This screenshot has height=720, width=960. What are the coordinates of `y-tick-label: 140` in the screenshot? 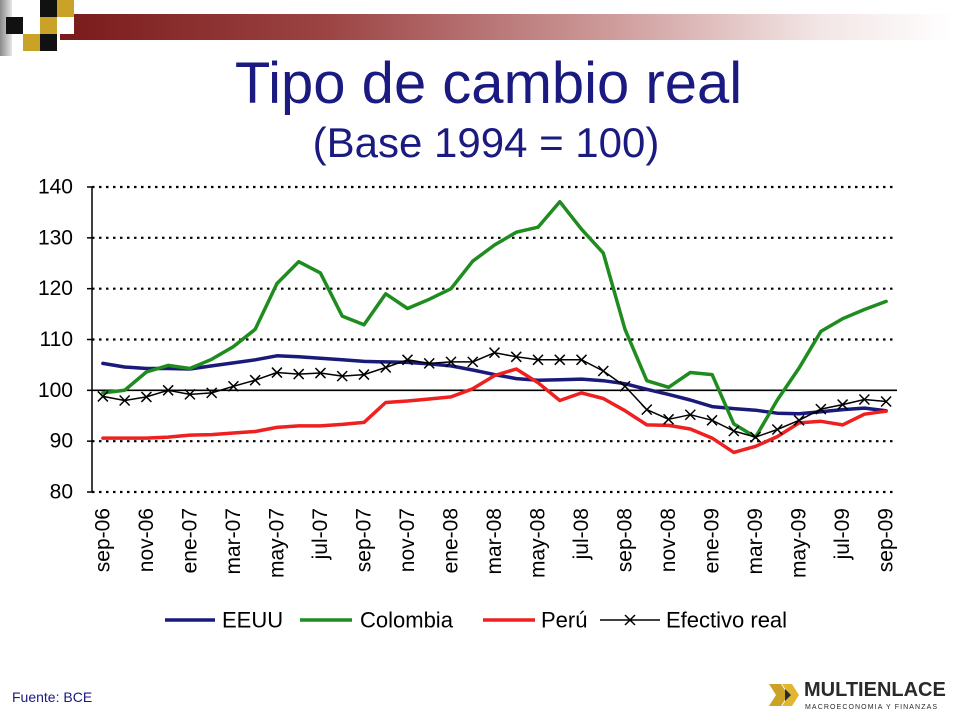 It's located at (55, 187).